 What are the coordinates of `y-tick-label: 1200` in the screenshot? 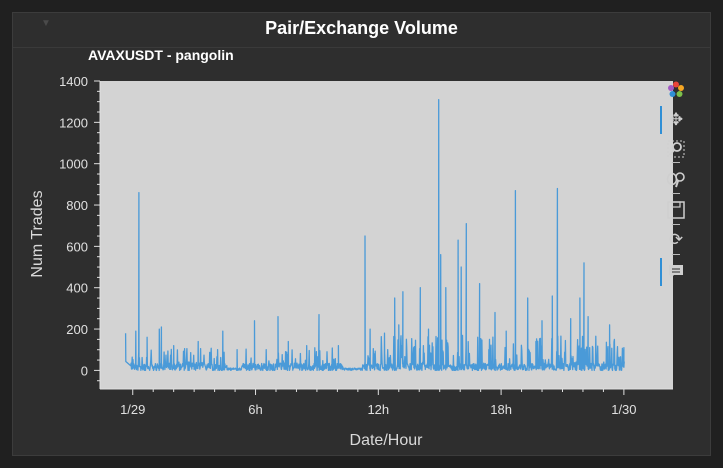 It's located at (73, 122).